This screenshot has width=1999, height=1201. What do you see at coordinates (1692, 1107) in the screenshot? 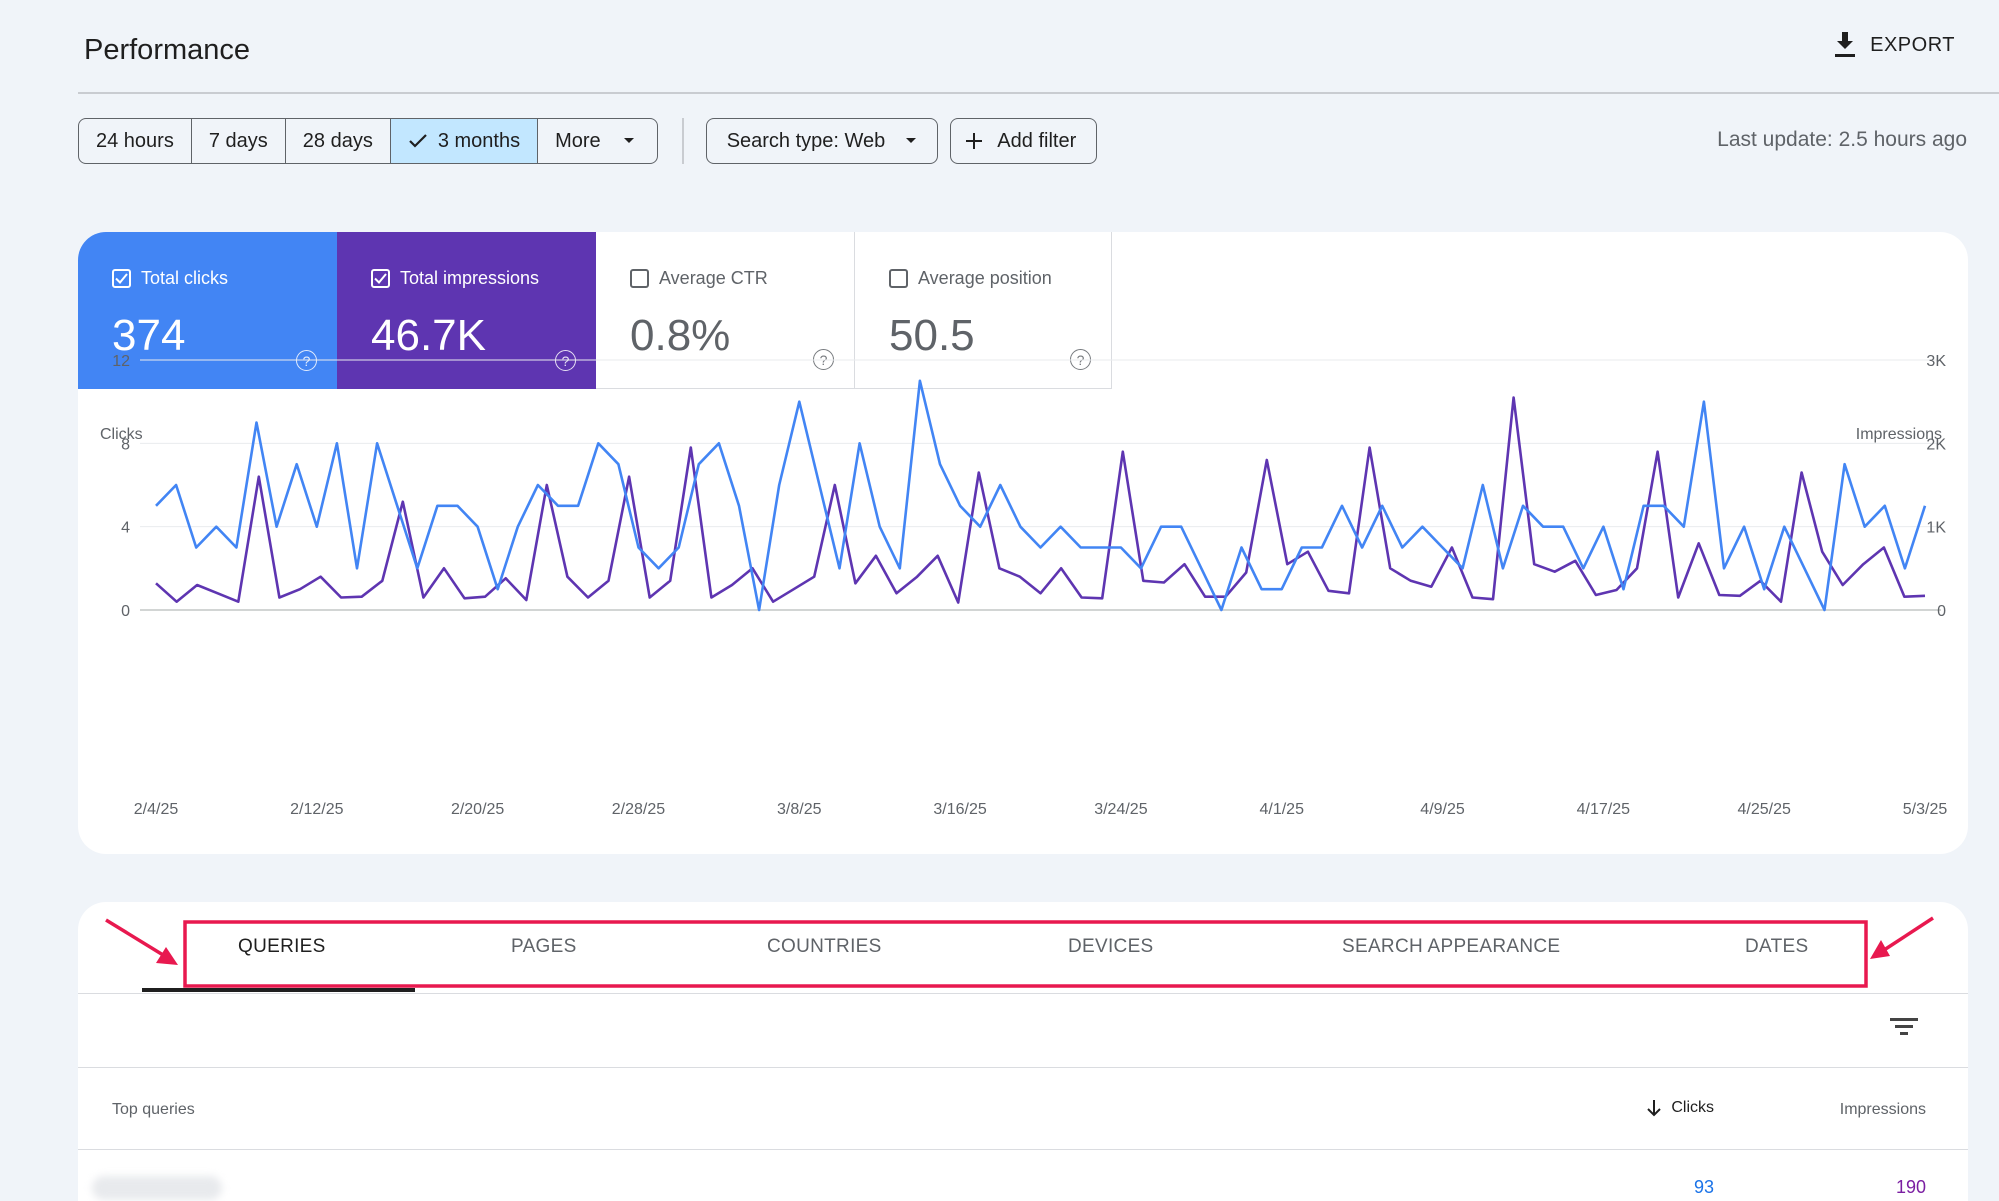
I see `clicks-header-label: Clicks` at bounding box center [1692, 1107].